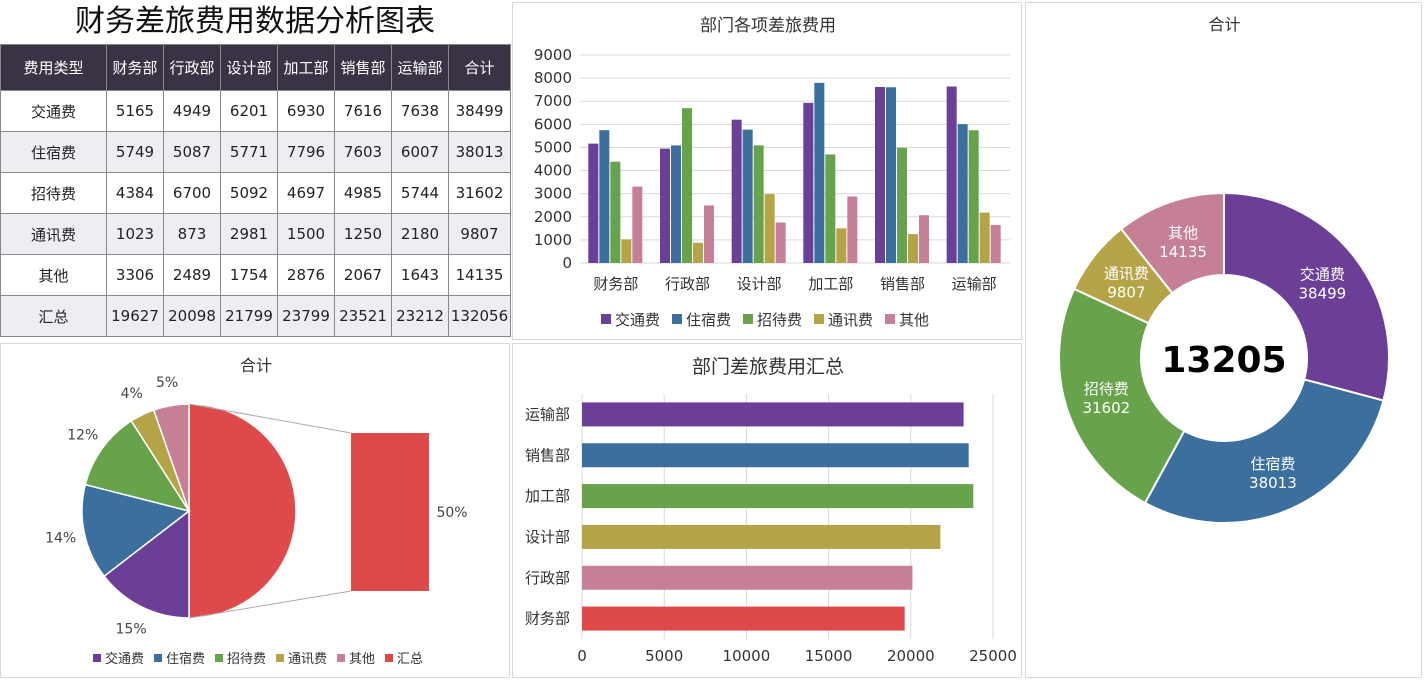  What do you see at coordinates (306, 111) in the screenshot?
I see `table-cell: 6930` at bounding box center [306, 111].